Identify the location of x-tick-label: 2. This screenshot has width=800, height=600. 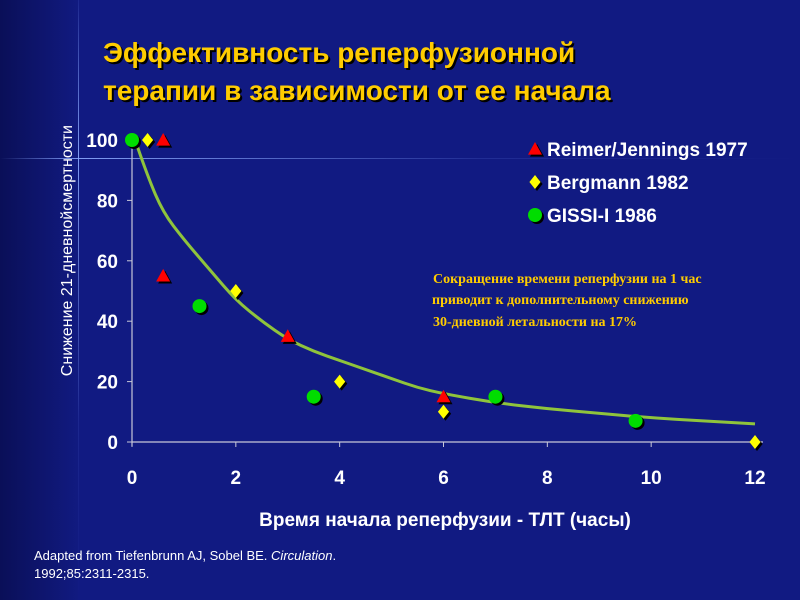
(236, 478).